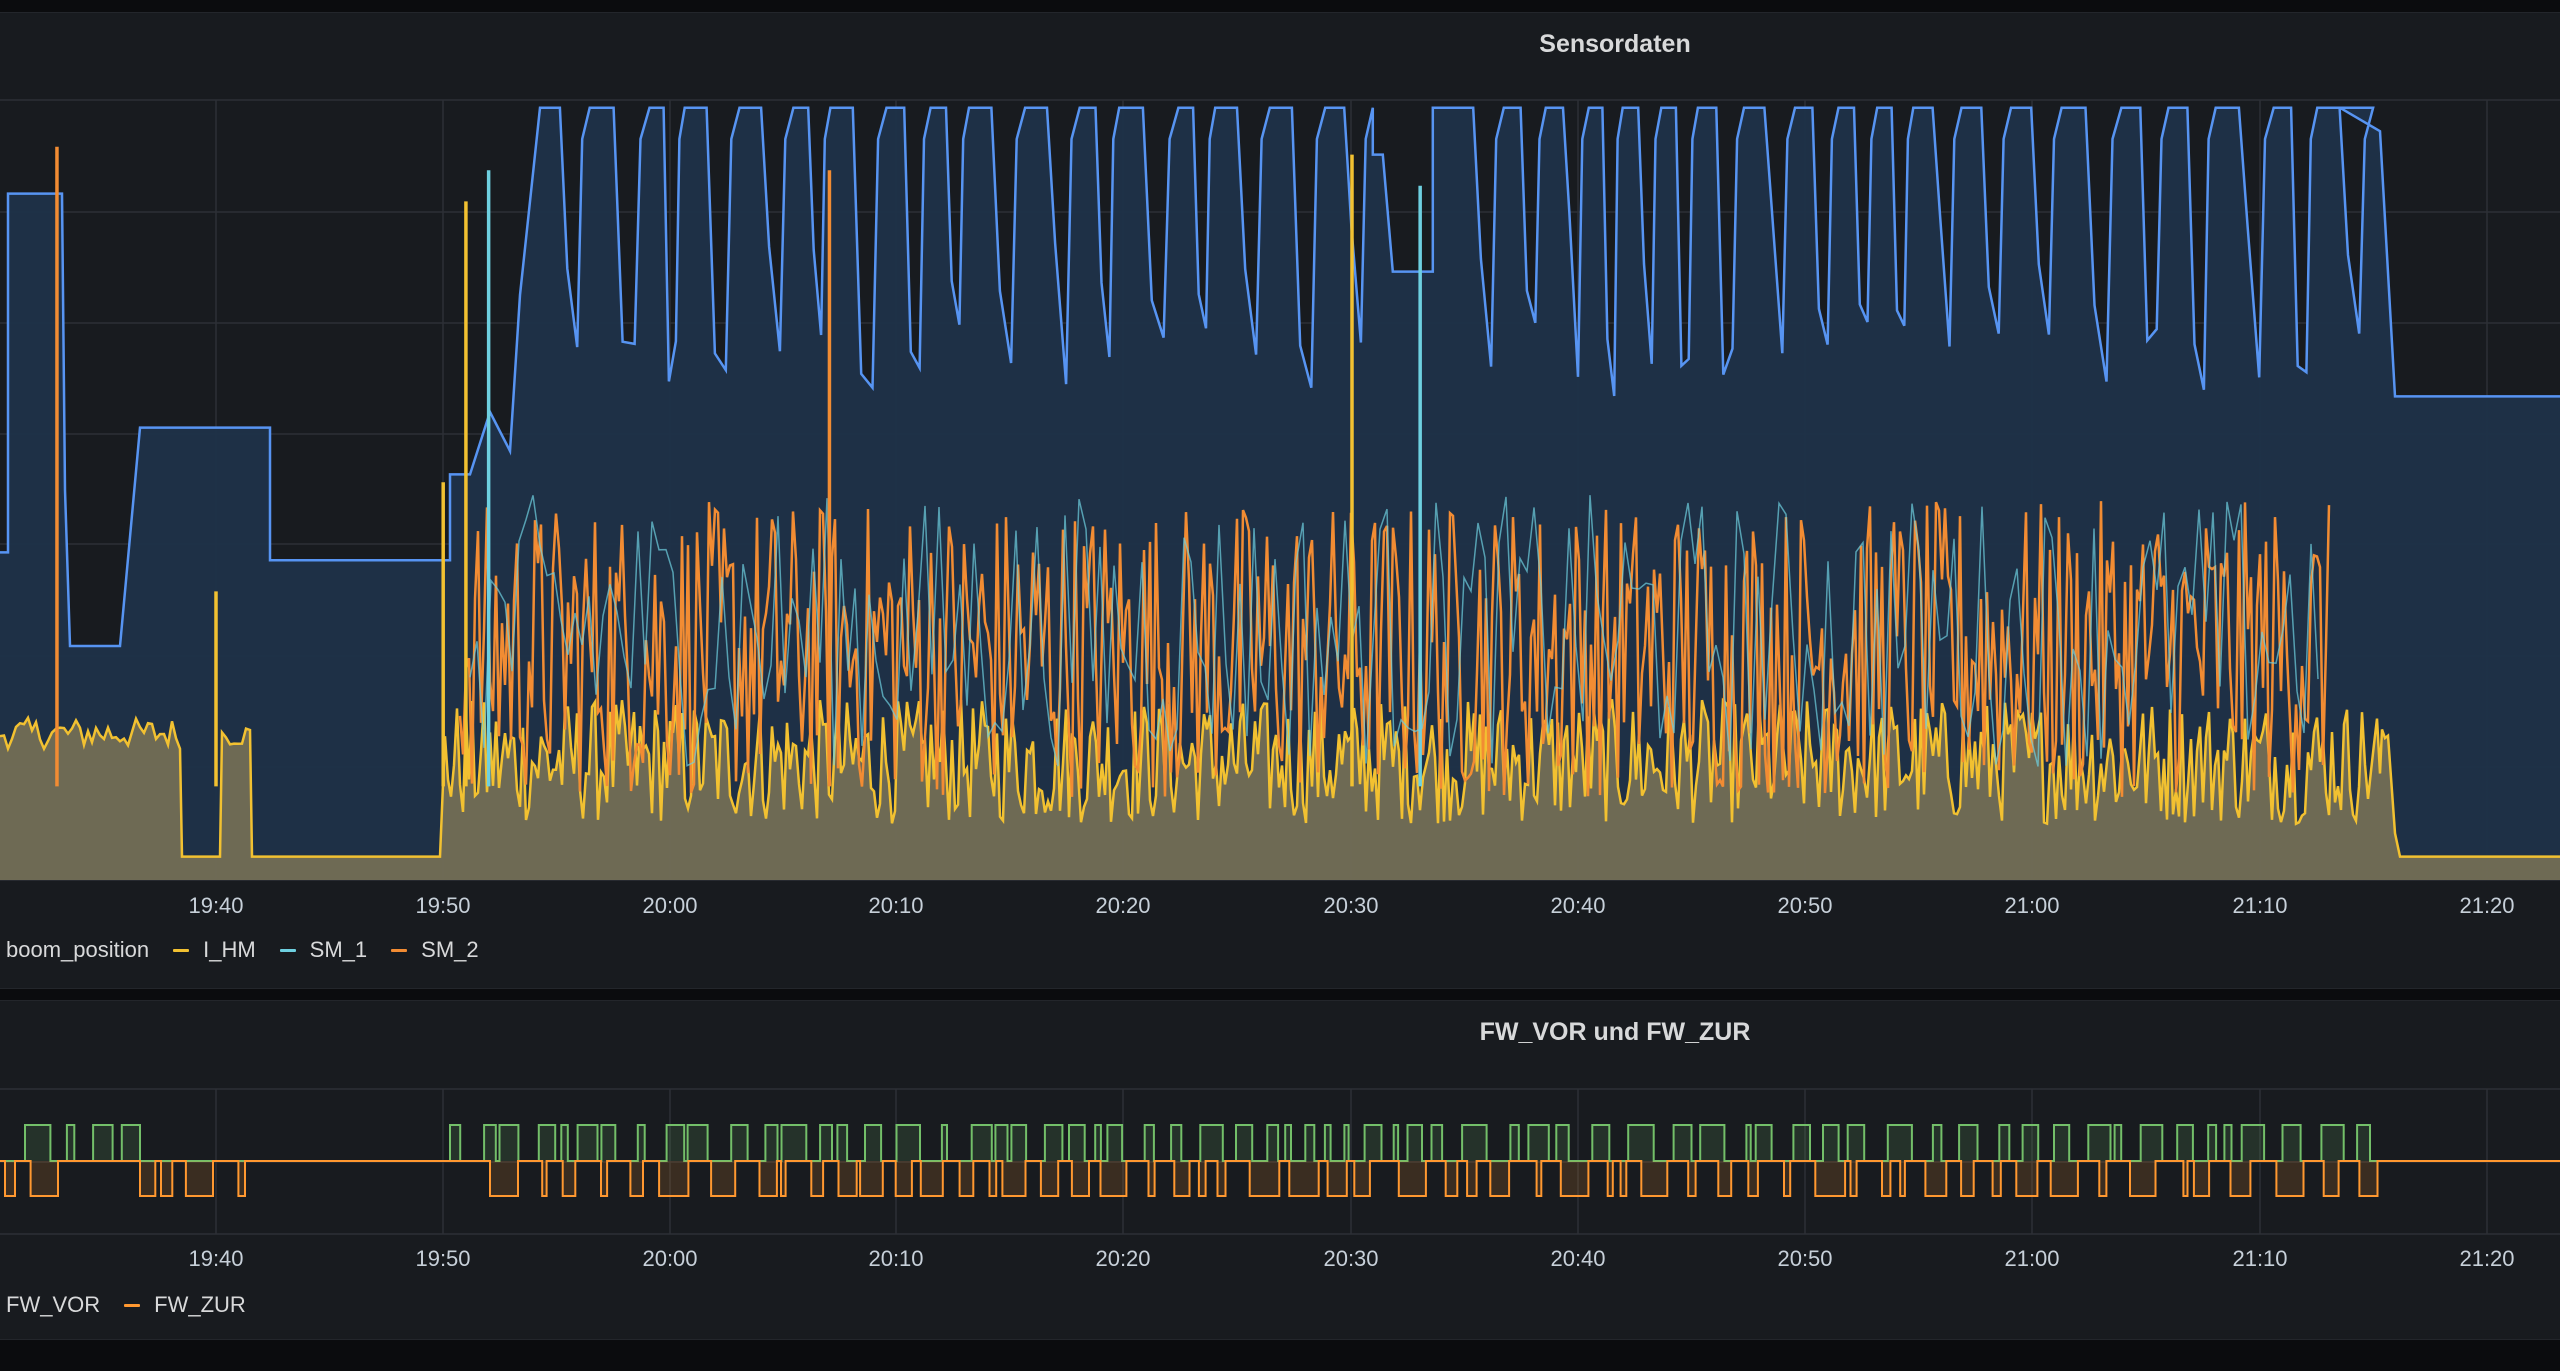 This screenshot has height=1371, width=2560. I want to click on panel-title: Sensordaten, so click(1615, 44).